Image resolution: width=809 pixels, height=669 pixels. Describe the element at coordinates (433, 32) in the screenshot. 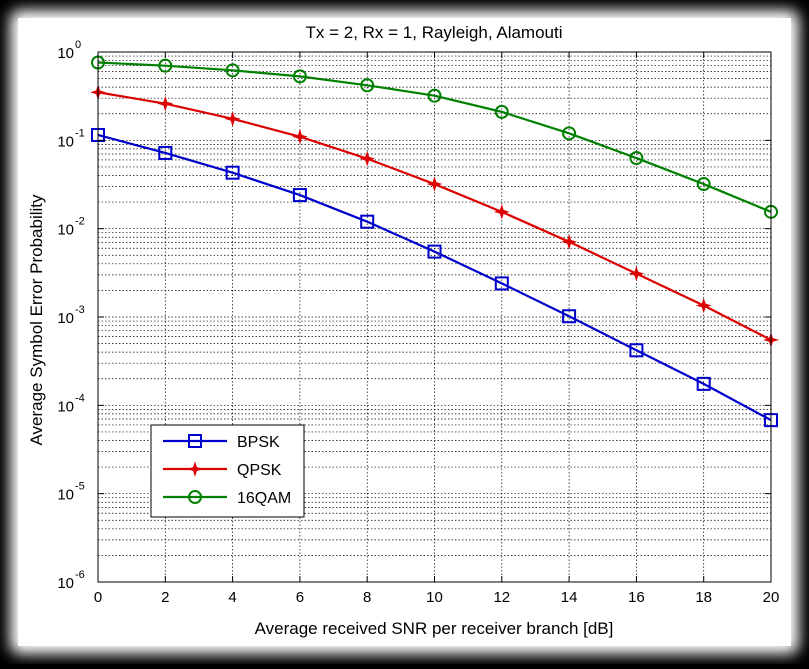

I see `chart-title: Tx = 2, Rx = 1, Rayleigh, Alamouti` at that location.